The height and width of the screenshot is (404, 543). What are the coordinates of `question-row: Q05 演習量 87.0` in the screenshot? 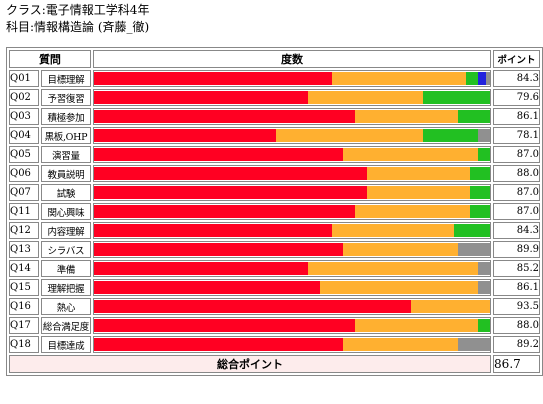 It's located at (274, 154).